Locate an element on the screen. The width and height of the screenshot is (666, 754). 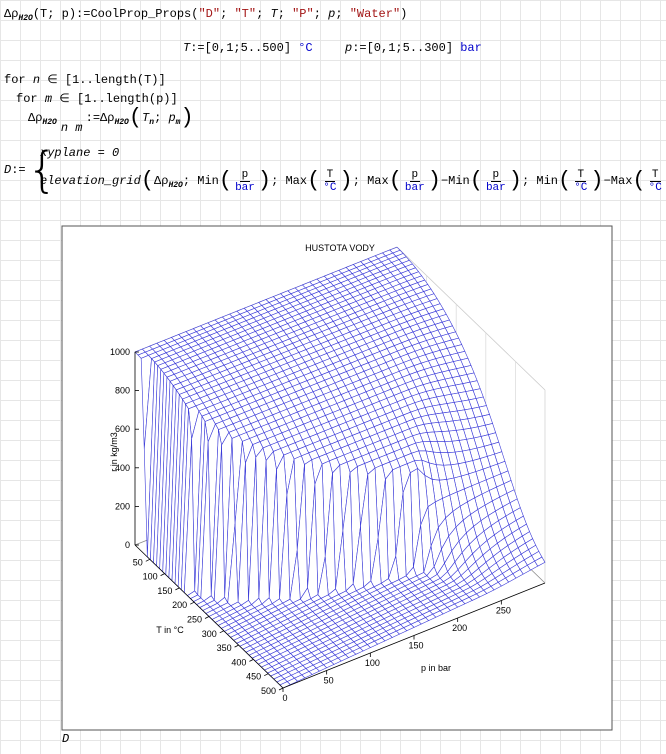
z-tick-label: 400 is located at coordinates (122, 468).